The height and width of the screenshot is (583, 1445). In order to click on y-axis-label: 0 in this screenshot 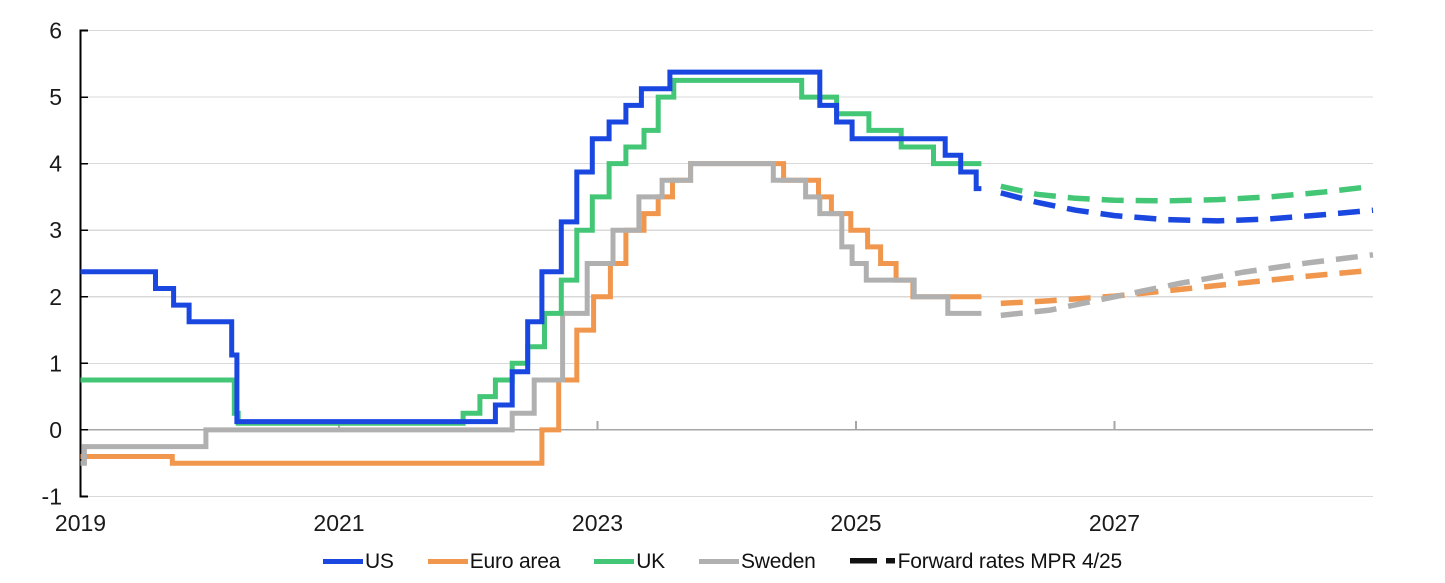, I will do `click(55, 430)`.